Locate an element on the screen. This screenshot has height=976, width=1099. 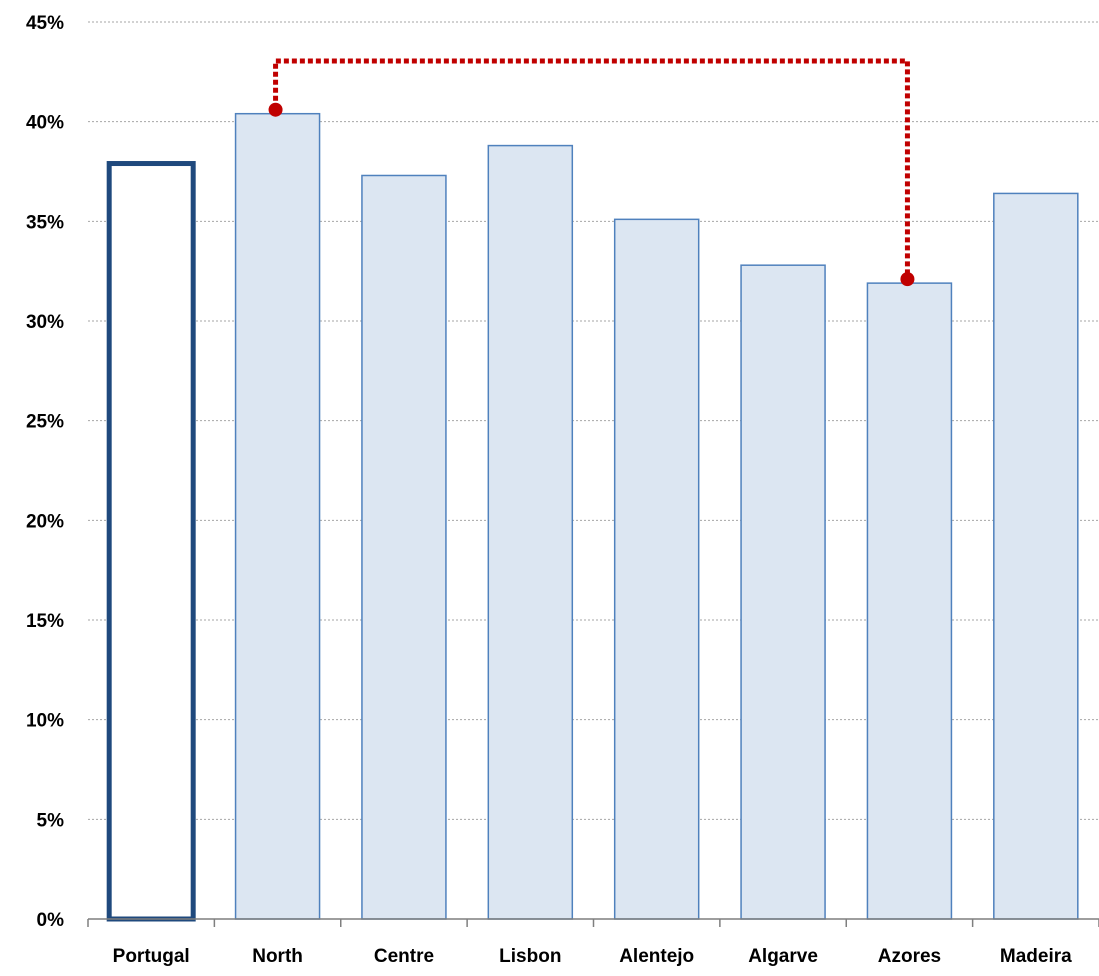
y-tick-label: 25% is located at coordinates (45, 422).